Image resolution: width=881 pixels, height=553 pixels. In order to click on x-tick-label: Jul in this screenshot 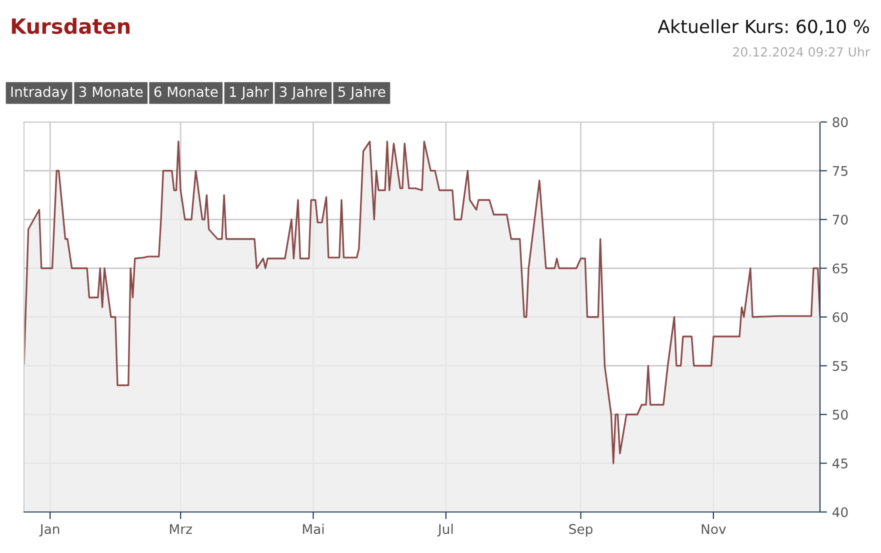, I will do `click(445, 530)`.